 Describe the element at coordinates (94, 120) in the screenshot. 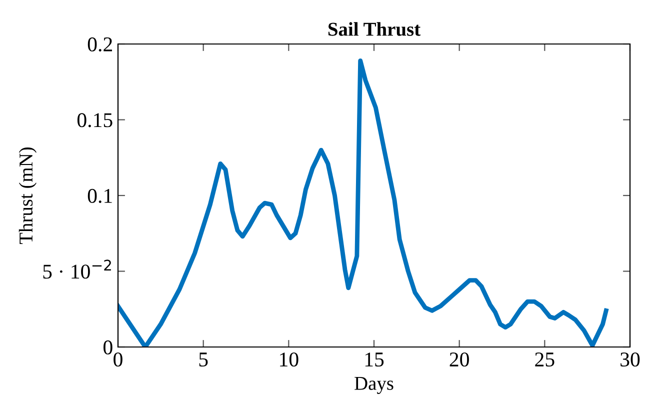

I see `y-tick-label: 0.15` at that location.